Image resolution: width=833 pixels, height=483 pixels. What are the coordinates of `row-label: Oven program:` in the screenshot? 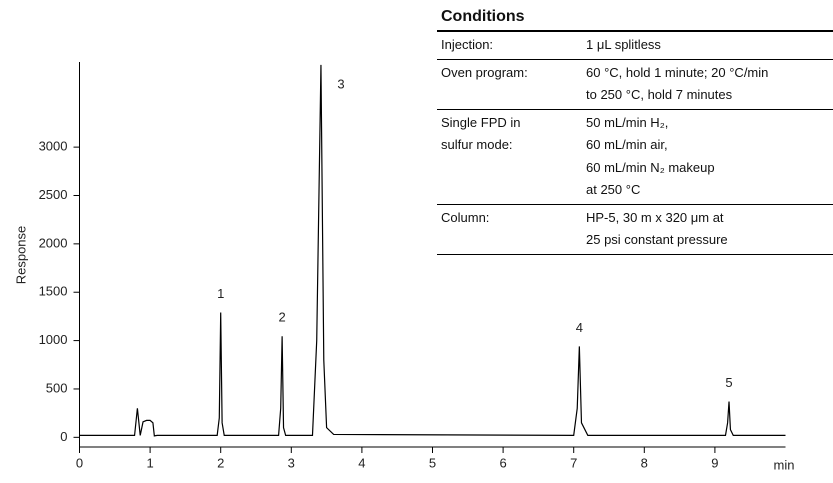 It's located at (511, 84).